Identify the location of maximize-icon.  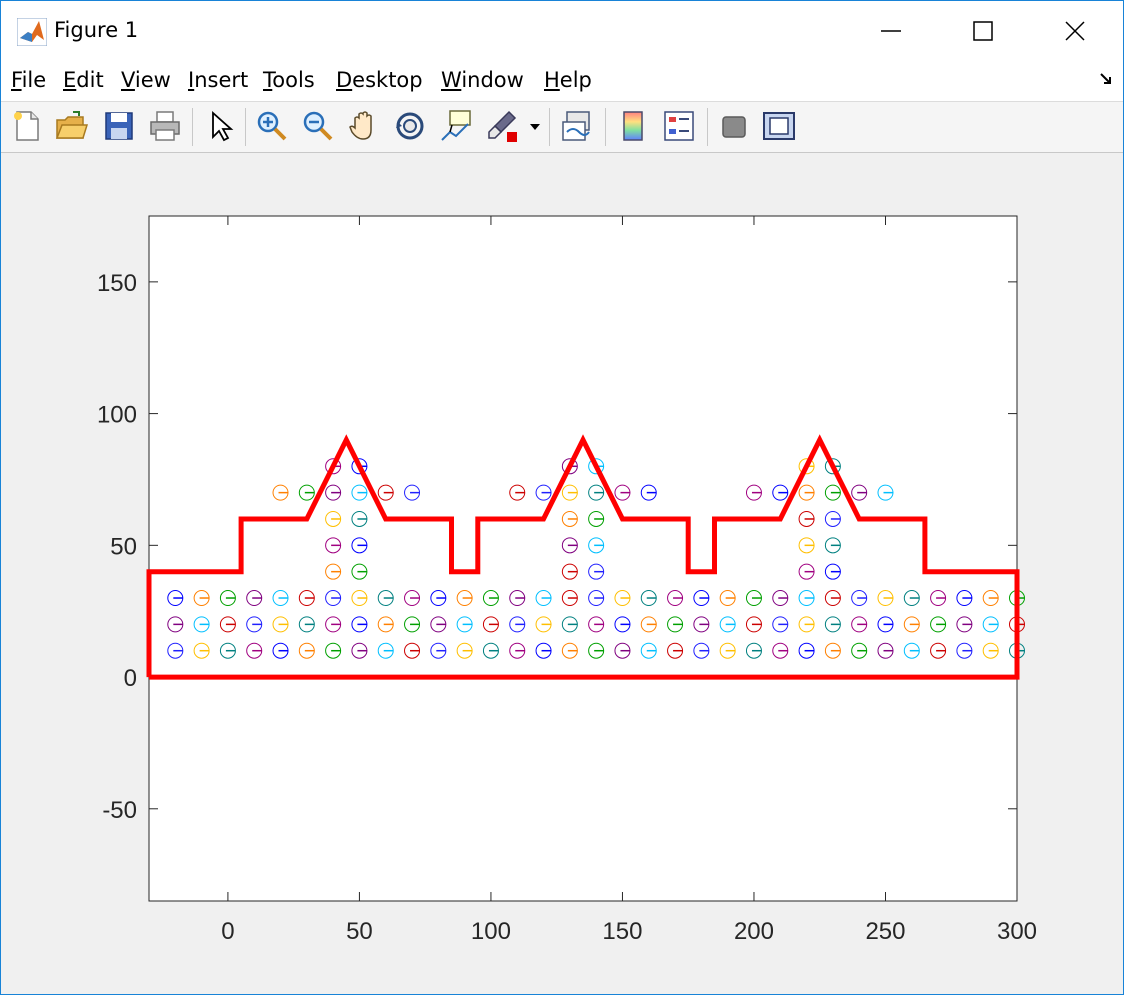
(983, 31).